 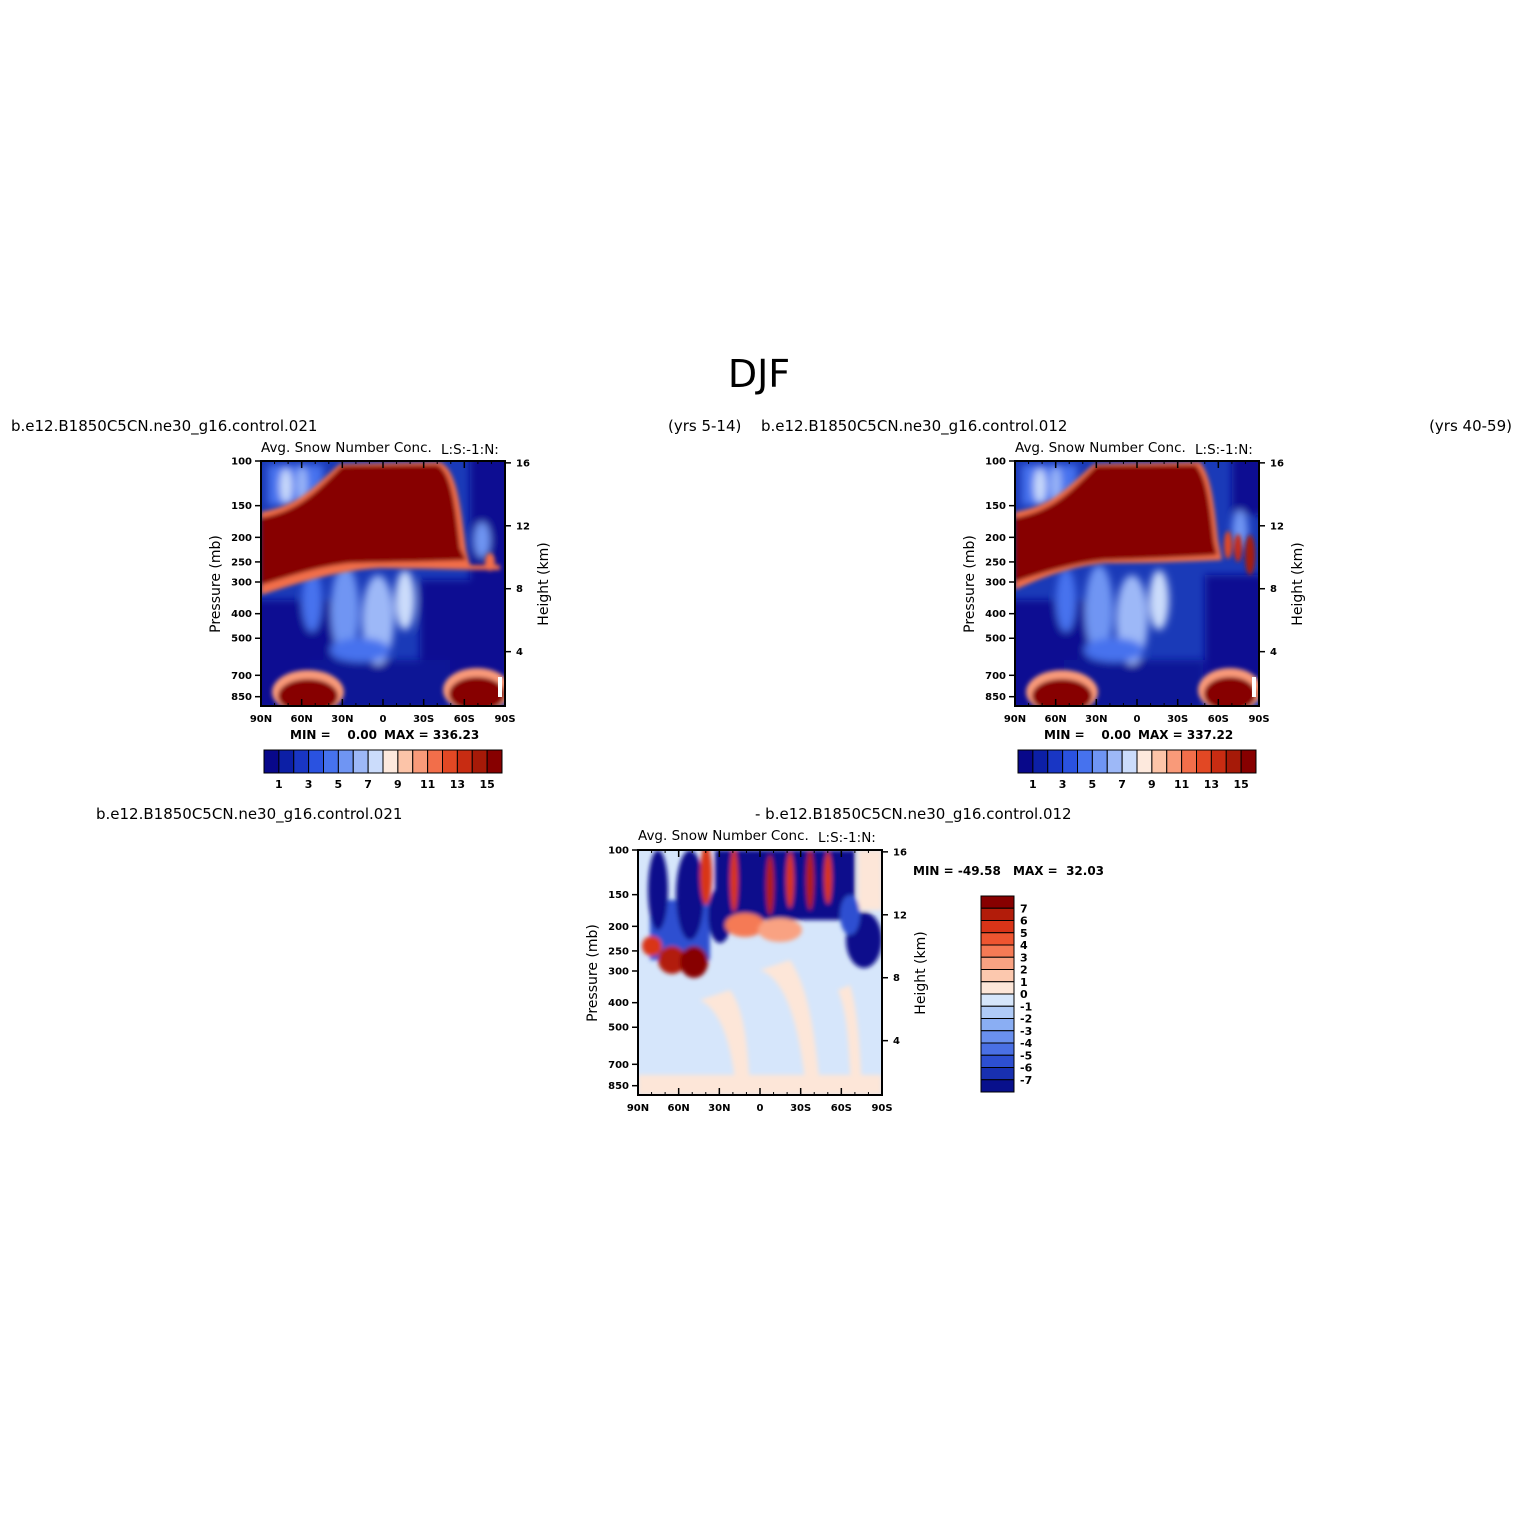 I want to click on colorbar-label: -4, so click(x=1026, y=1043).